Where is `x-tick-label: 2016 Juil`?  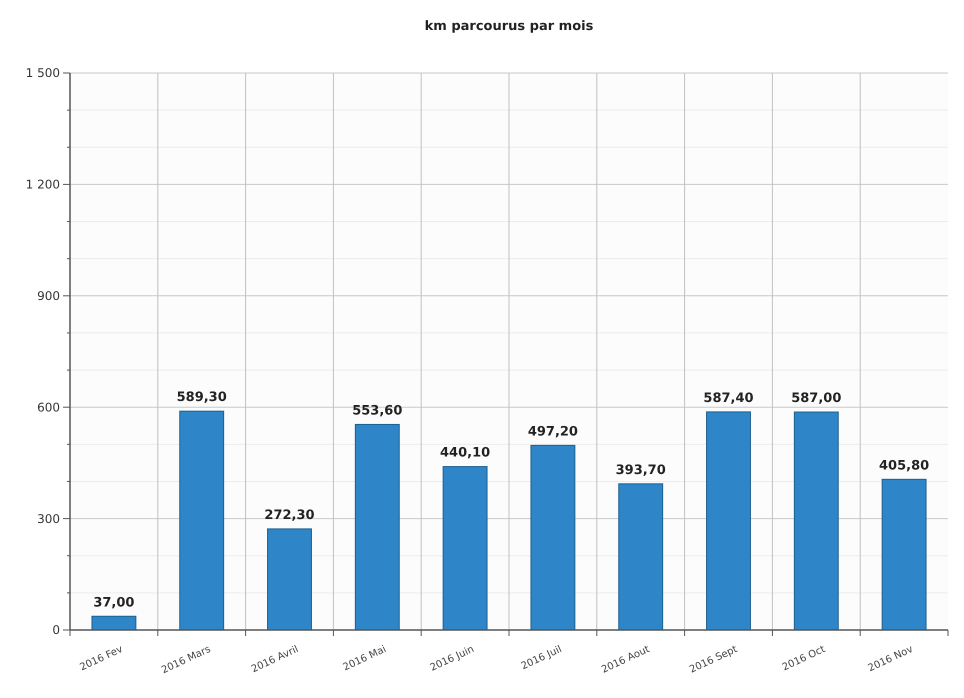 x-tick-label: 2016 Juil is located at coordinates (542, 658).